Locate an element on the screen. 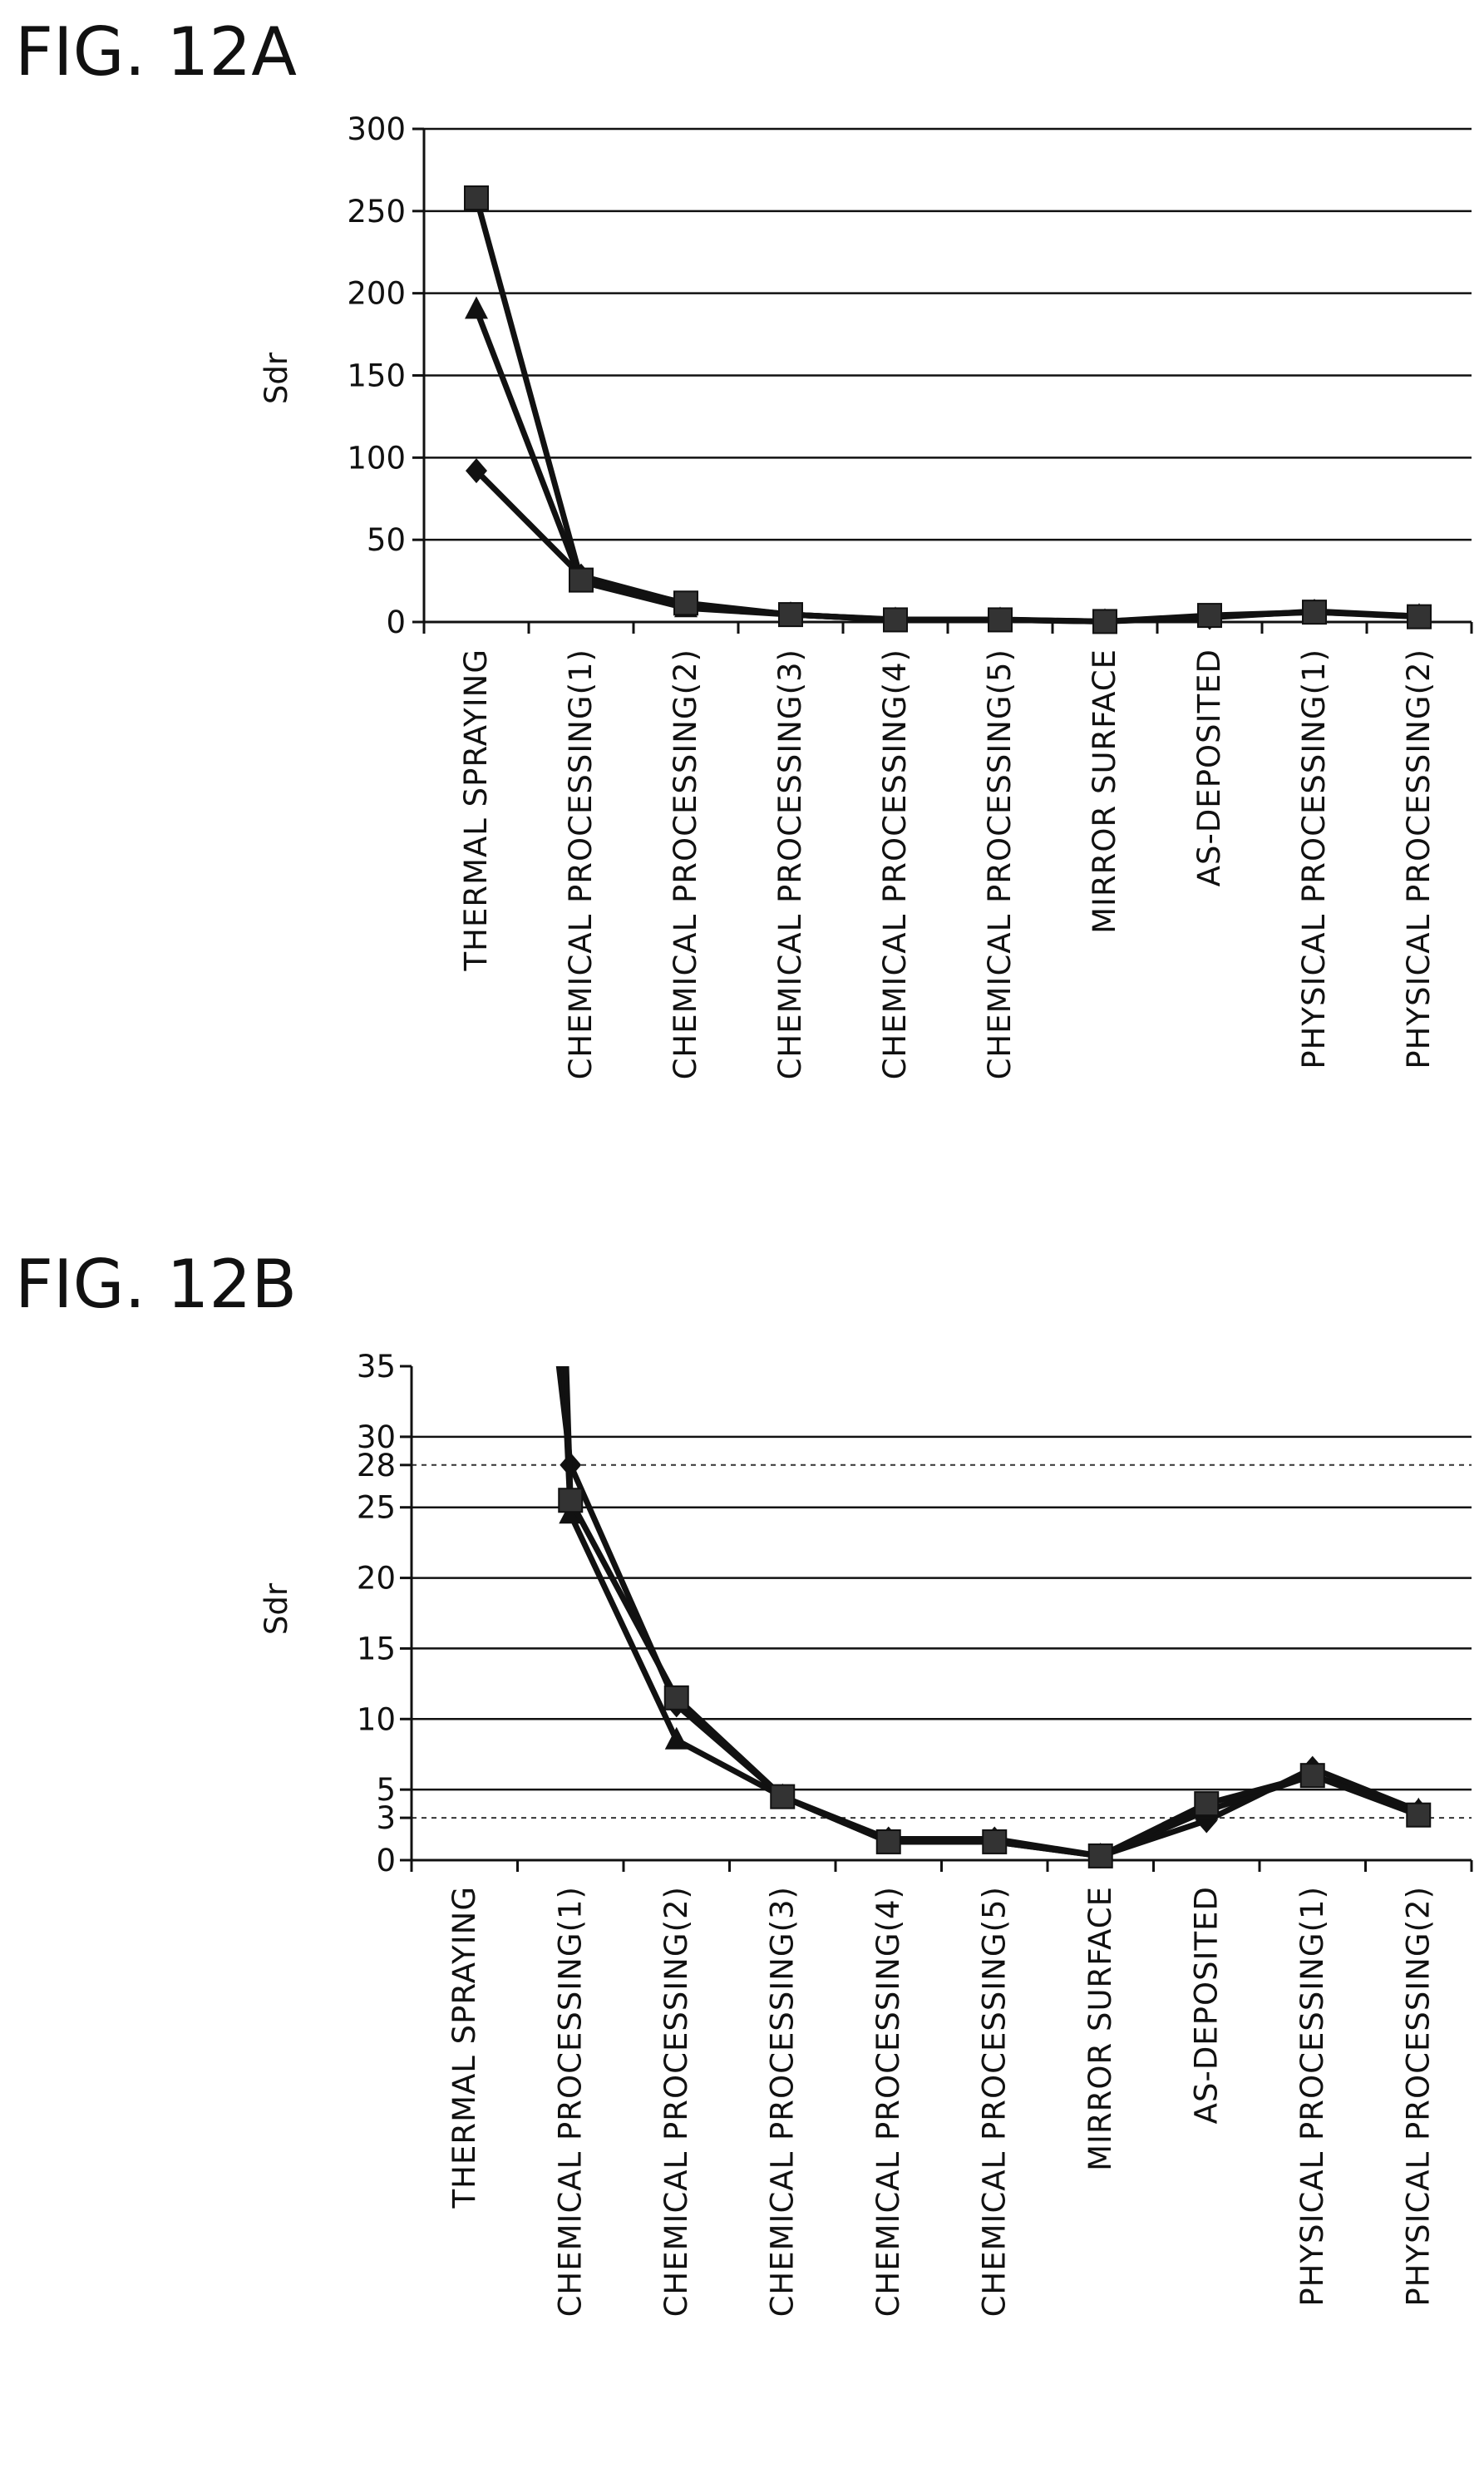 This screenshot has height=2478, width=1484. y-tick-label: 15 is located at coordinates (376, 1648).